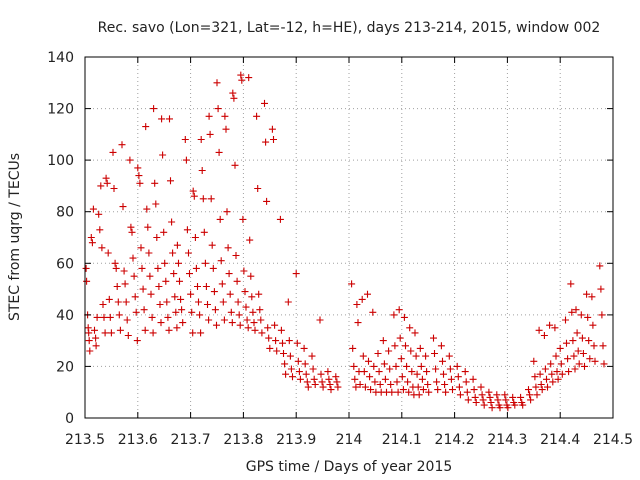 This screenshot has width=640, height=480. Describe the element at coordinates (296, 440) in the screenshot. I see `x-tick-label: 213.9` at that location.